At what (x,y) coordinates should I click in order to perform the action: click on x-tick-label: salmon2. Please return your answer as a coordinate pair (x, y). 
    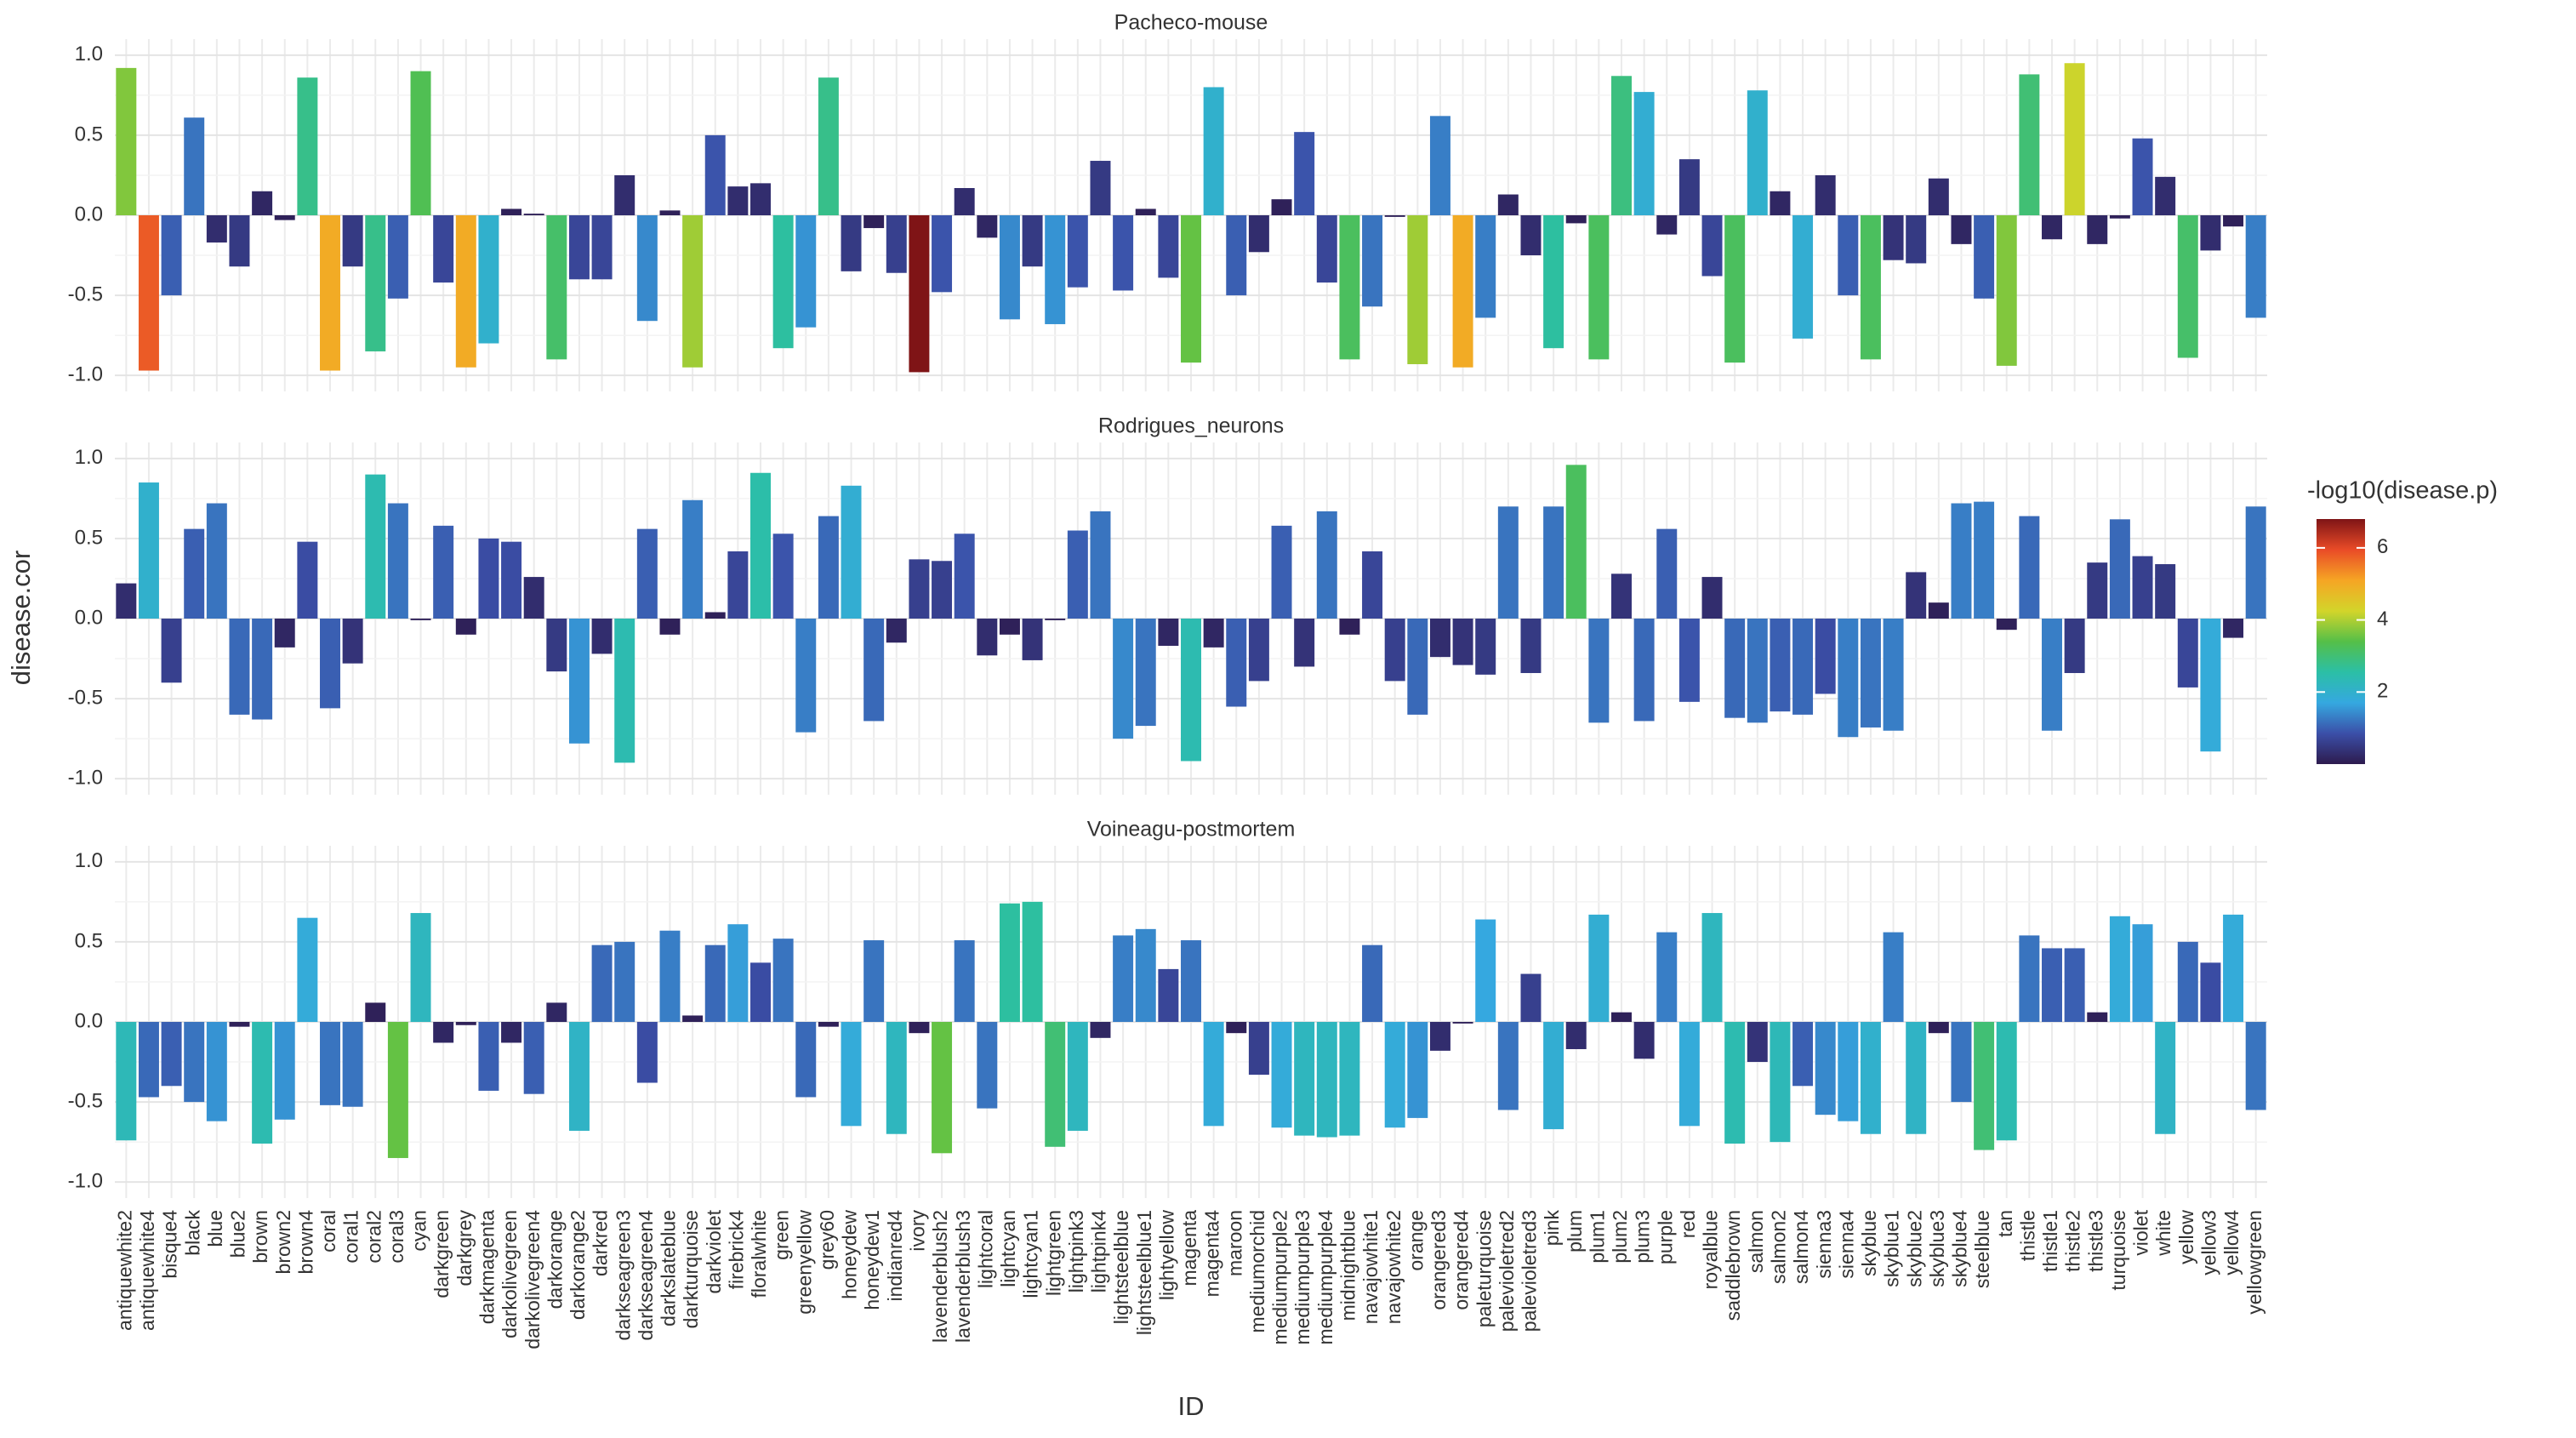
    Looking at the image, I should click on (1778, 1247).